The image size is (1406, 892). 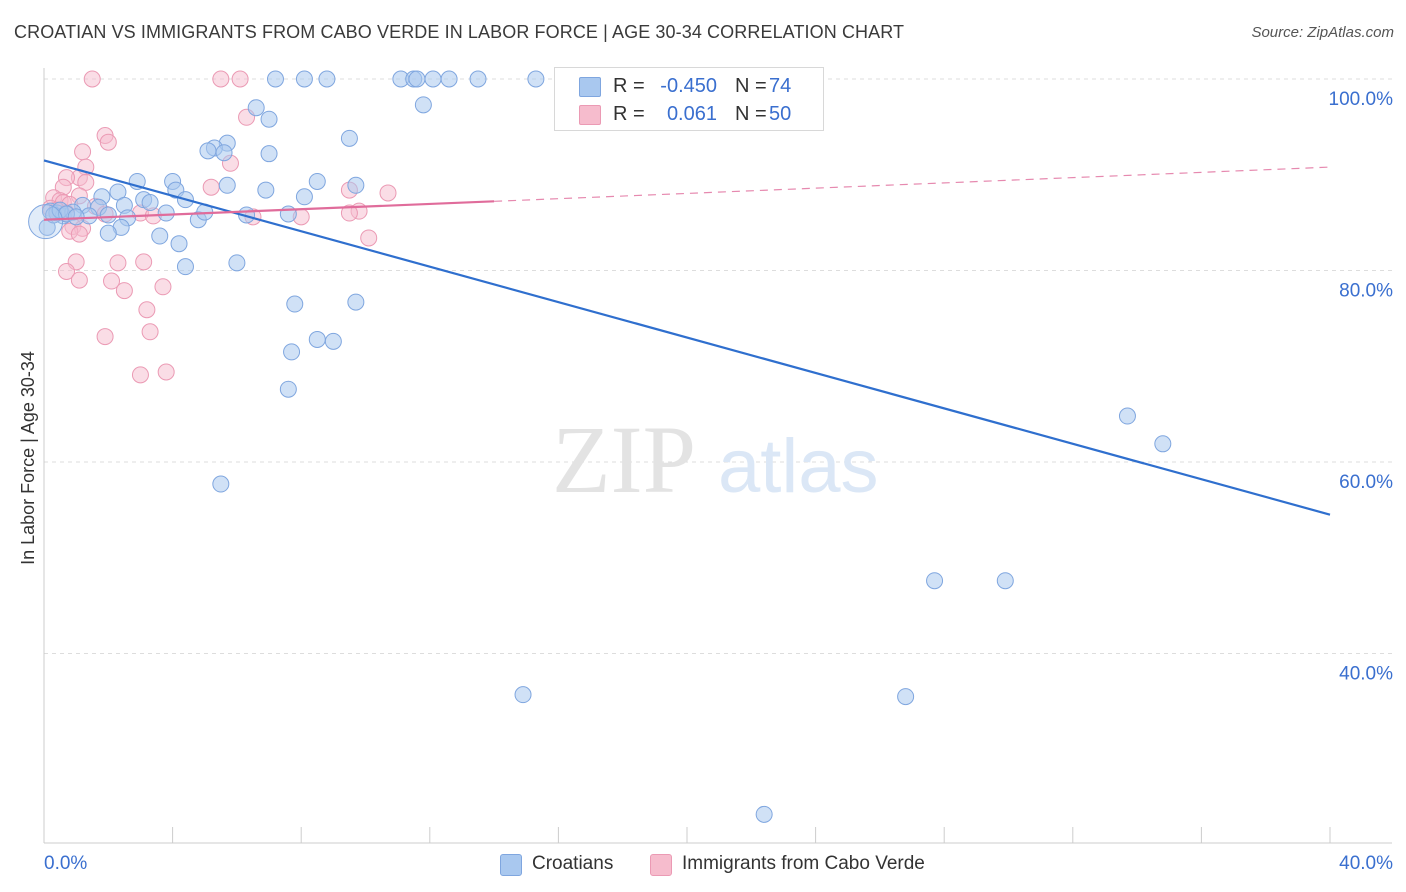 I want to click on legend-r-label: R =, so click(x=629, y=86).